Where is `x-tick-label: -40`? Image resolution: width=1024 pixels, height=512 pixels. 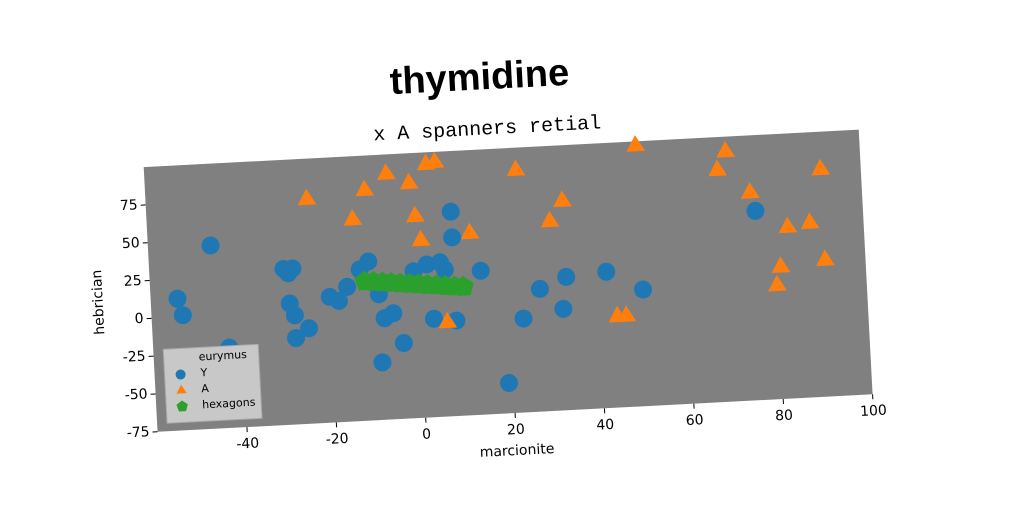 x-tick-label: -40 is located at coordinates (248, 443).